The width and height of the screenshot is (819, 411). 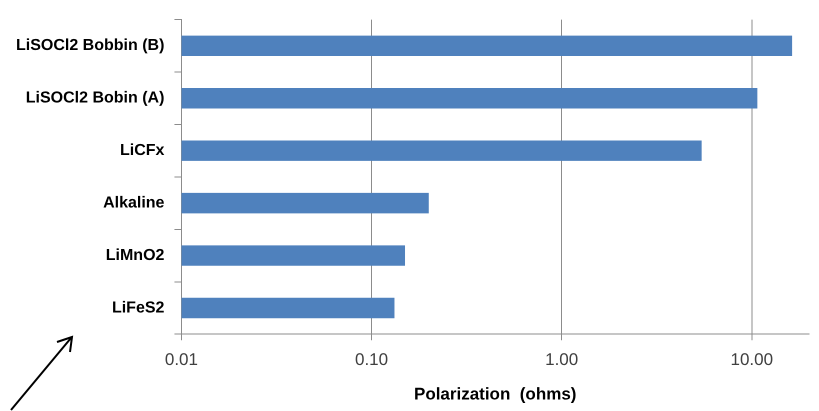 What do you see at coordinates (561, 360) in the screenshot?
I see `x-tick-label: 1.00` at bounding box center [561, 360].